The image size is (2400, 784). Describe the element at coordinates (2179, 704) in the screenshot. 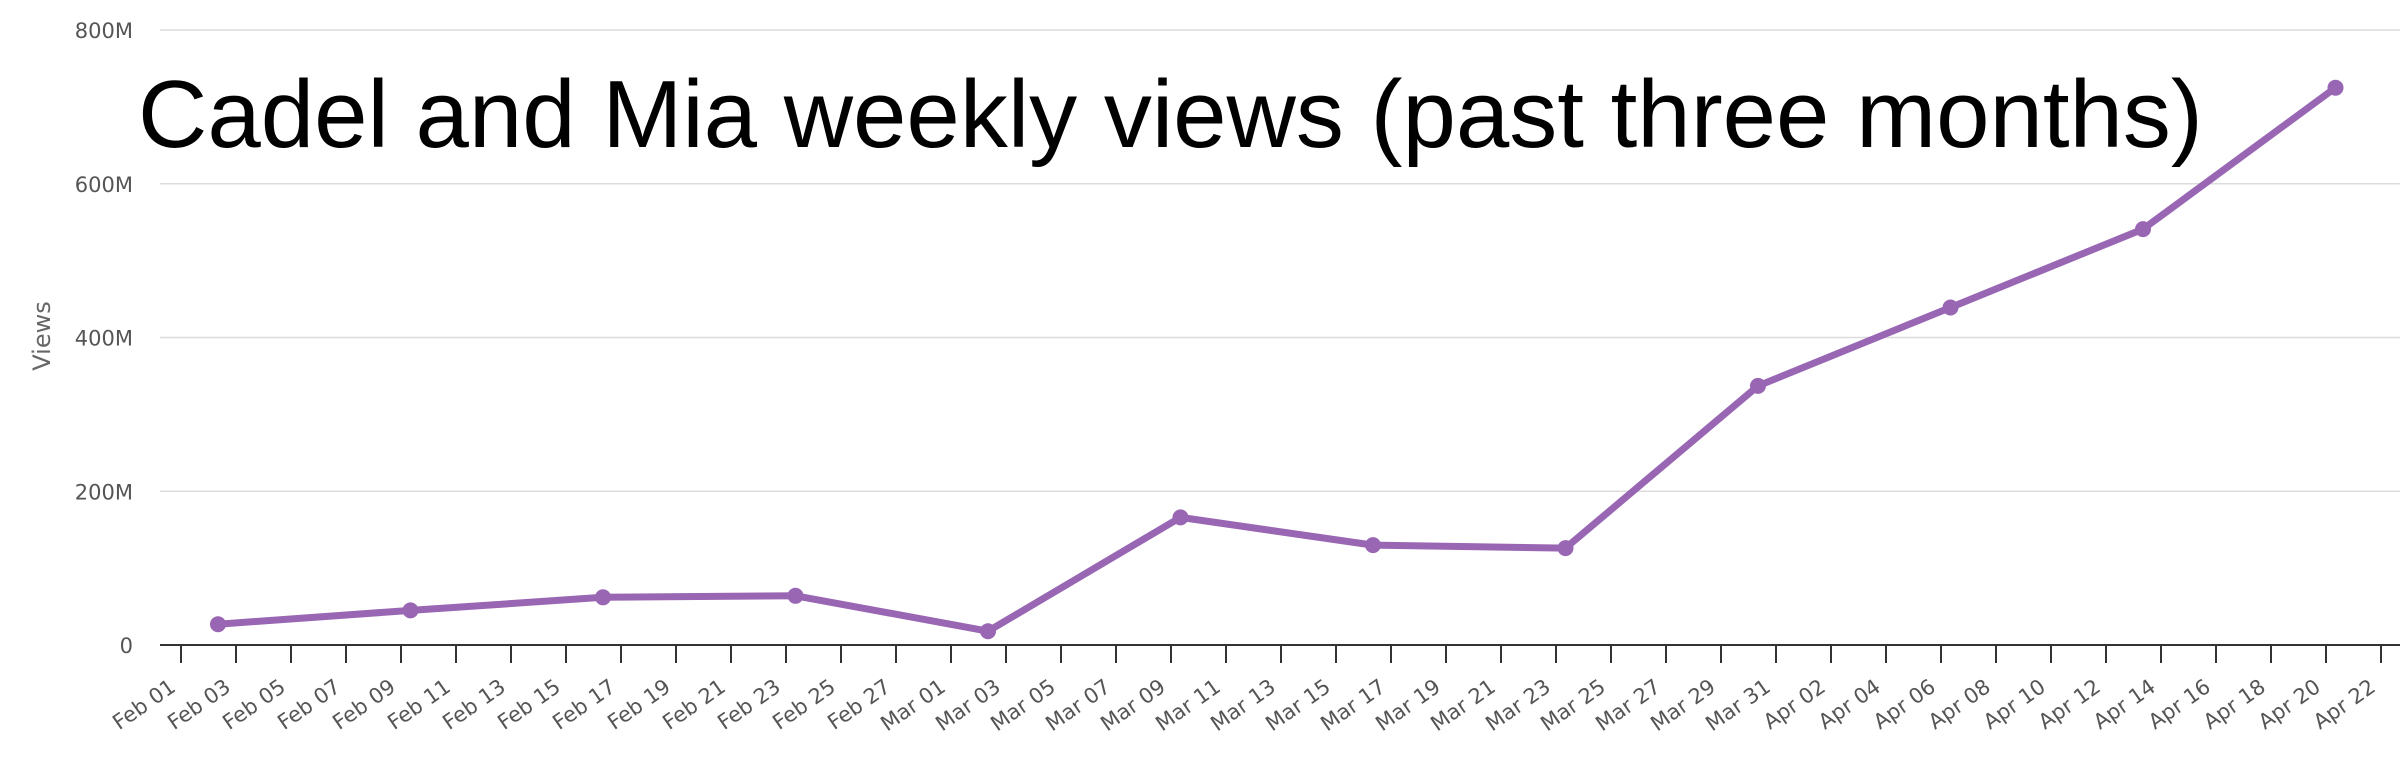

I see `x-tick-label: Apr 16` at that location.